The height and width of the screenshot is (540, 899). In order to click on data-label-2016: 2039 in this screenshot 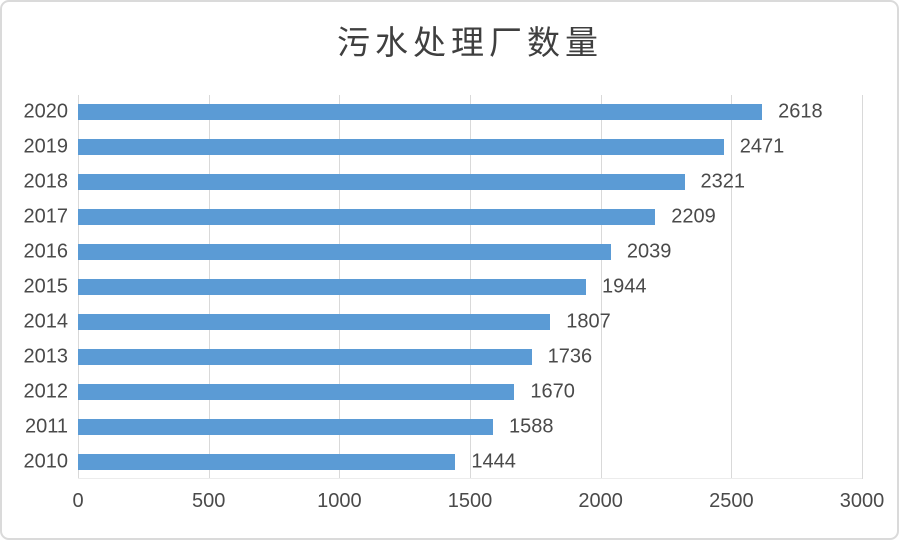, I will do `click(649, 251)`.